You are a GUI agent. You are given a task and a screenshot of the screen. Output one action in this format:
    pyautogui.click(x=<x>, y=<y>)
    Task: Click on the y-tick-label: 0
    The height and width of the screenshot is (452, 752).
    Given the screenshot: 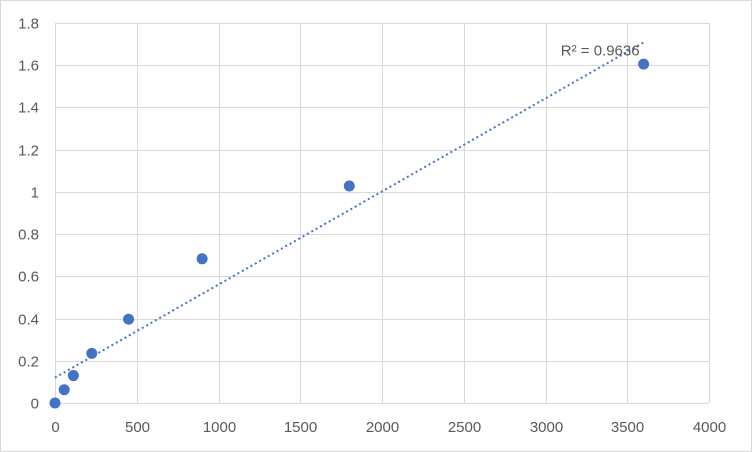 What is the action you would take?
    pyautogui.click(x=35, y=404)
    